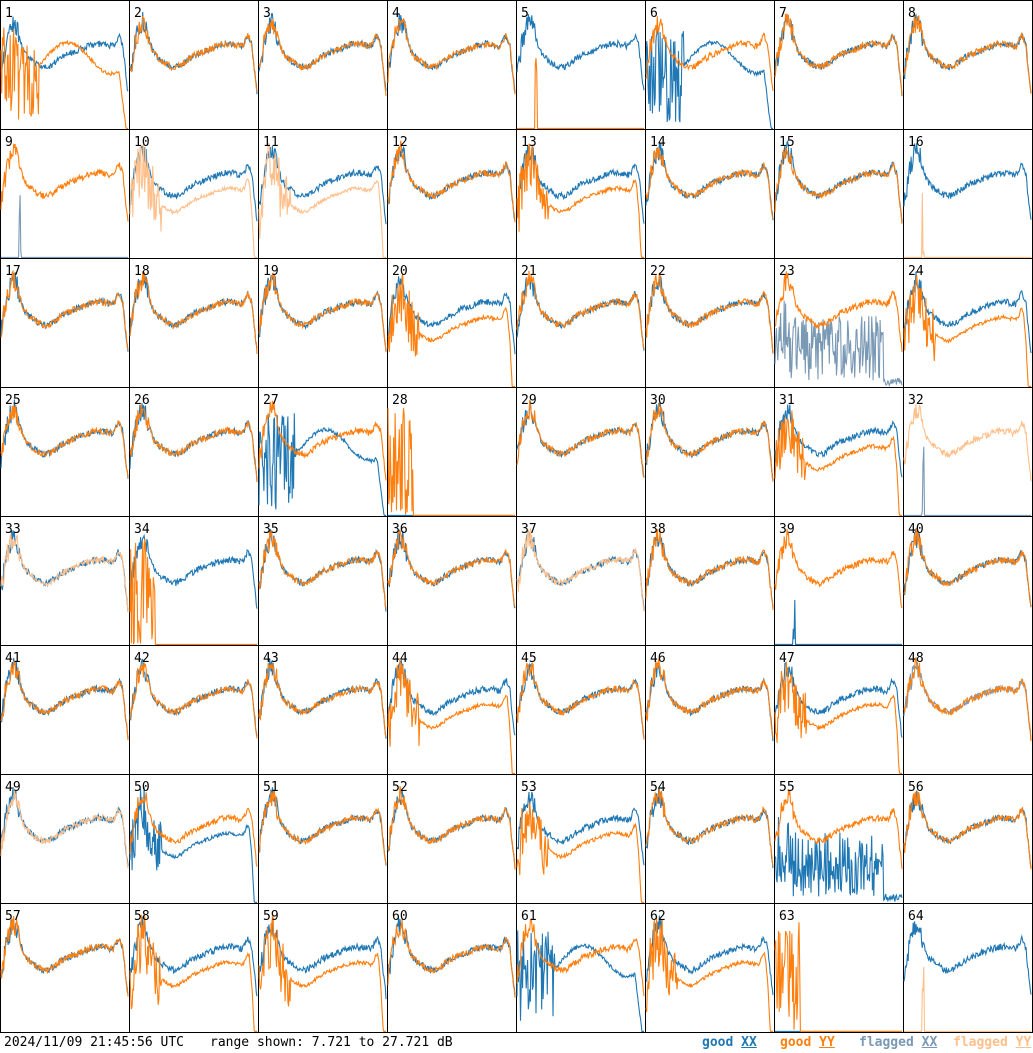 Image resolution: width=1033 pixels, height=1053 pixels. I want to click on panel-22: 22, so click(710, 323).